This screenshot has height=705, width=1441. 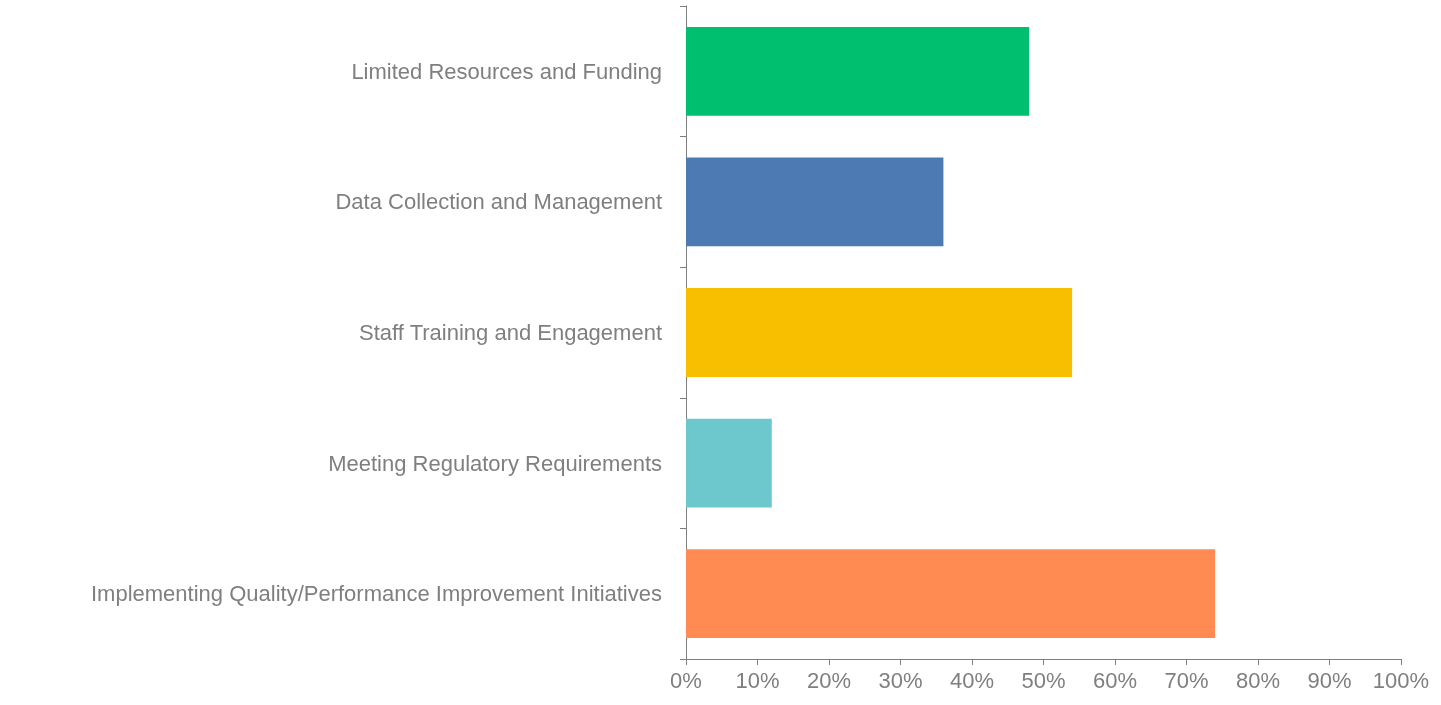 I want to click on x-tick-label: 70%, so click(x=1186, y=680).